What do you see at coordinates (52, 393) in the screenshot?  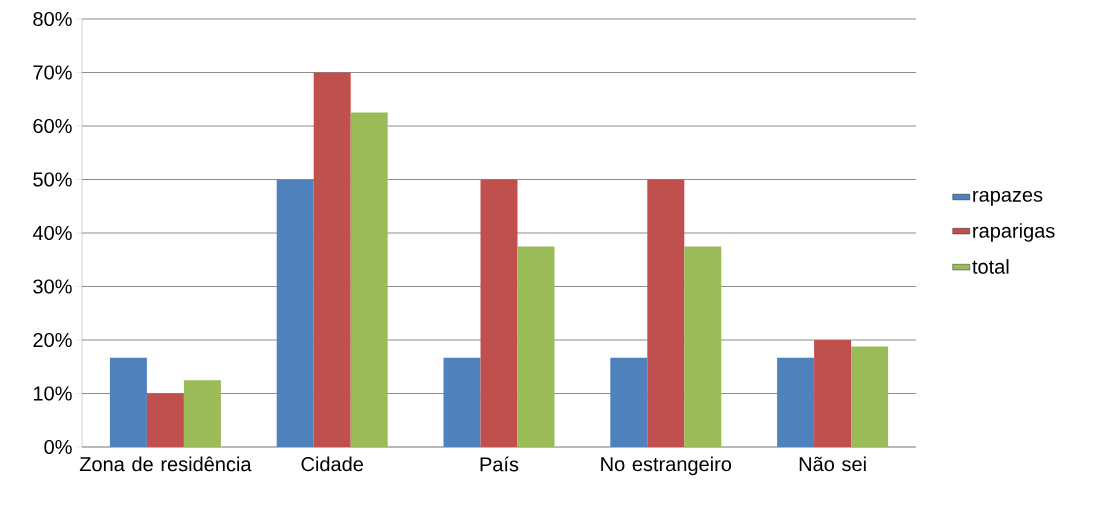 I see `y-tick-label: 10%` at bounding box center [52, 393].